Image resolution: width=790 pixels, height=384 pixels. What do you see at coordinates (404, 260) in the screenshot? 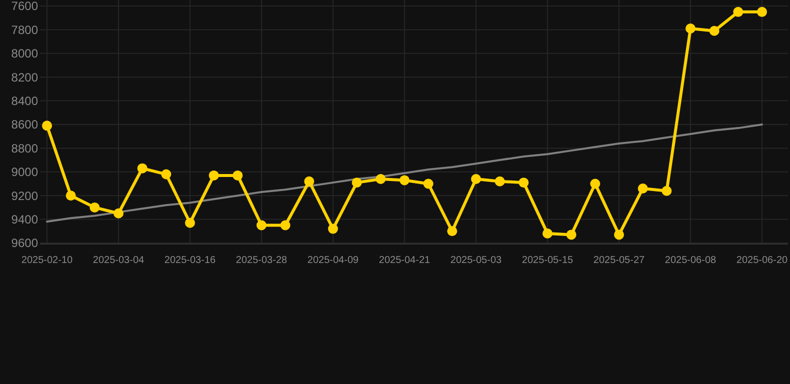
I see `x-tick-label: 2025-04-21` at bounding box center [404, 260].